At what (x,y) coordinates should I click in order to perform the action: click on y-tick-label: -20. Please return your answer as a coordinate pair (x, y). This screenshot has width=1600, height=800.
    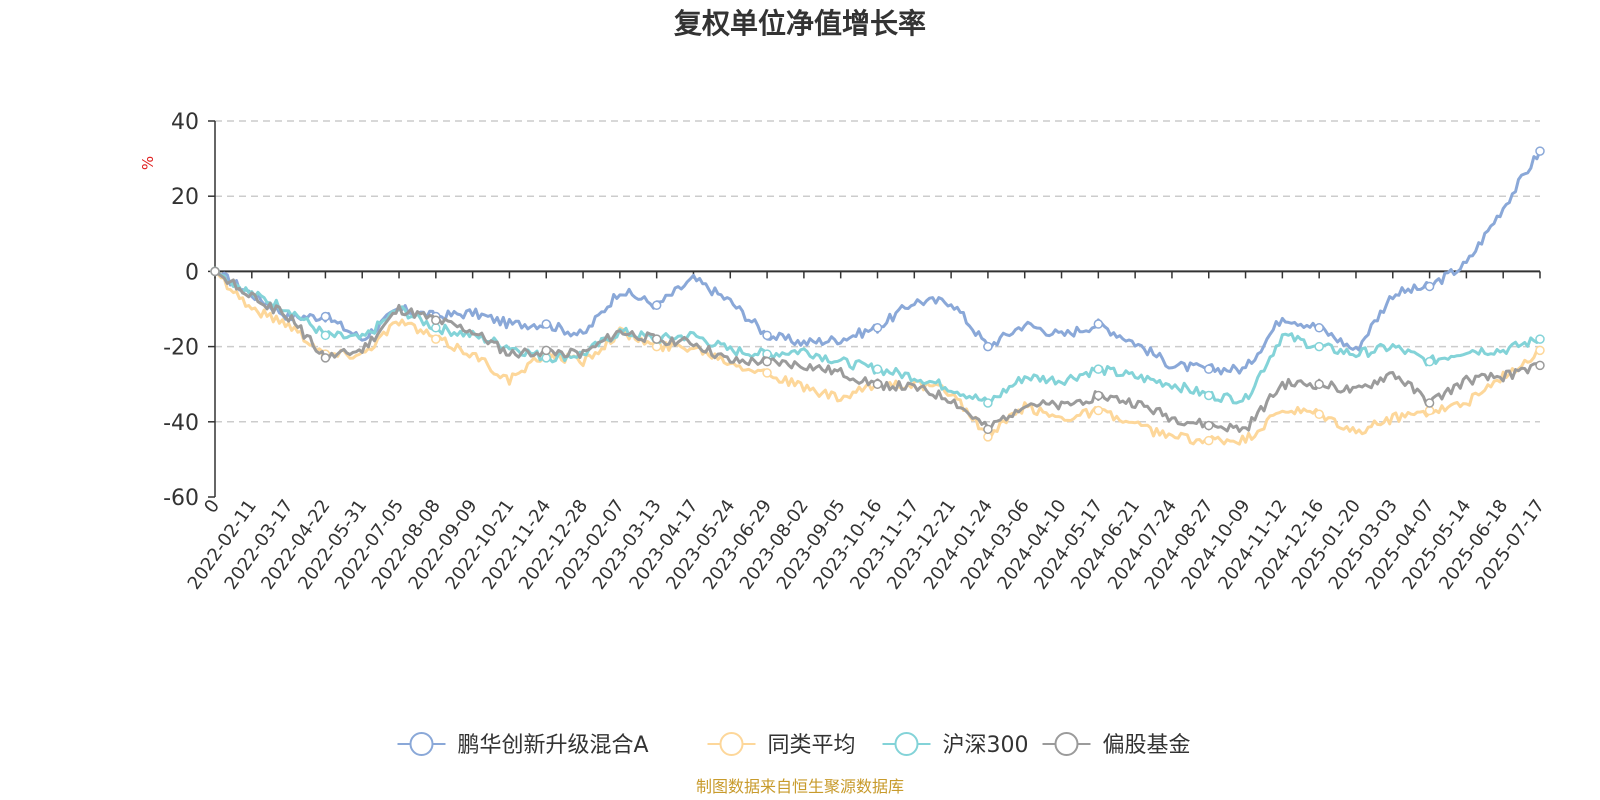
    Looking at the image, I should click on (181, 348).